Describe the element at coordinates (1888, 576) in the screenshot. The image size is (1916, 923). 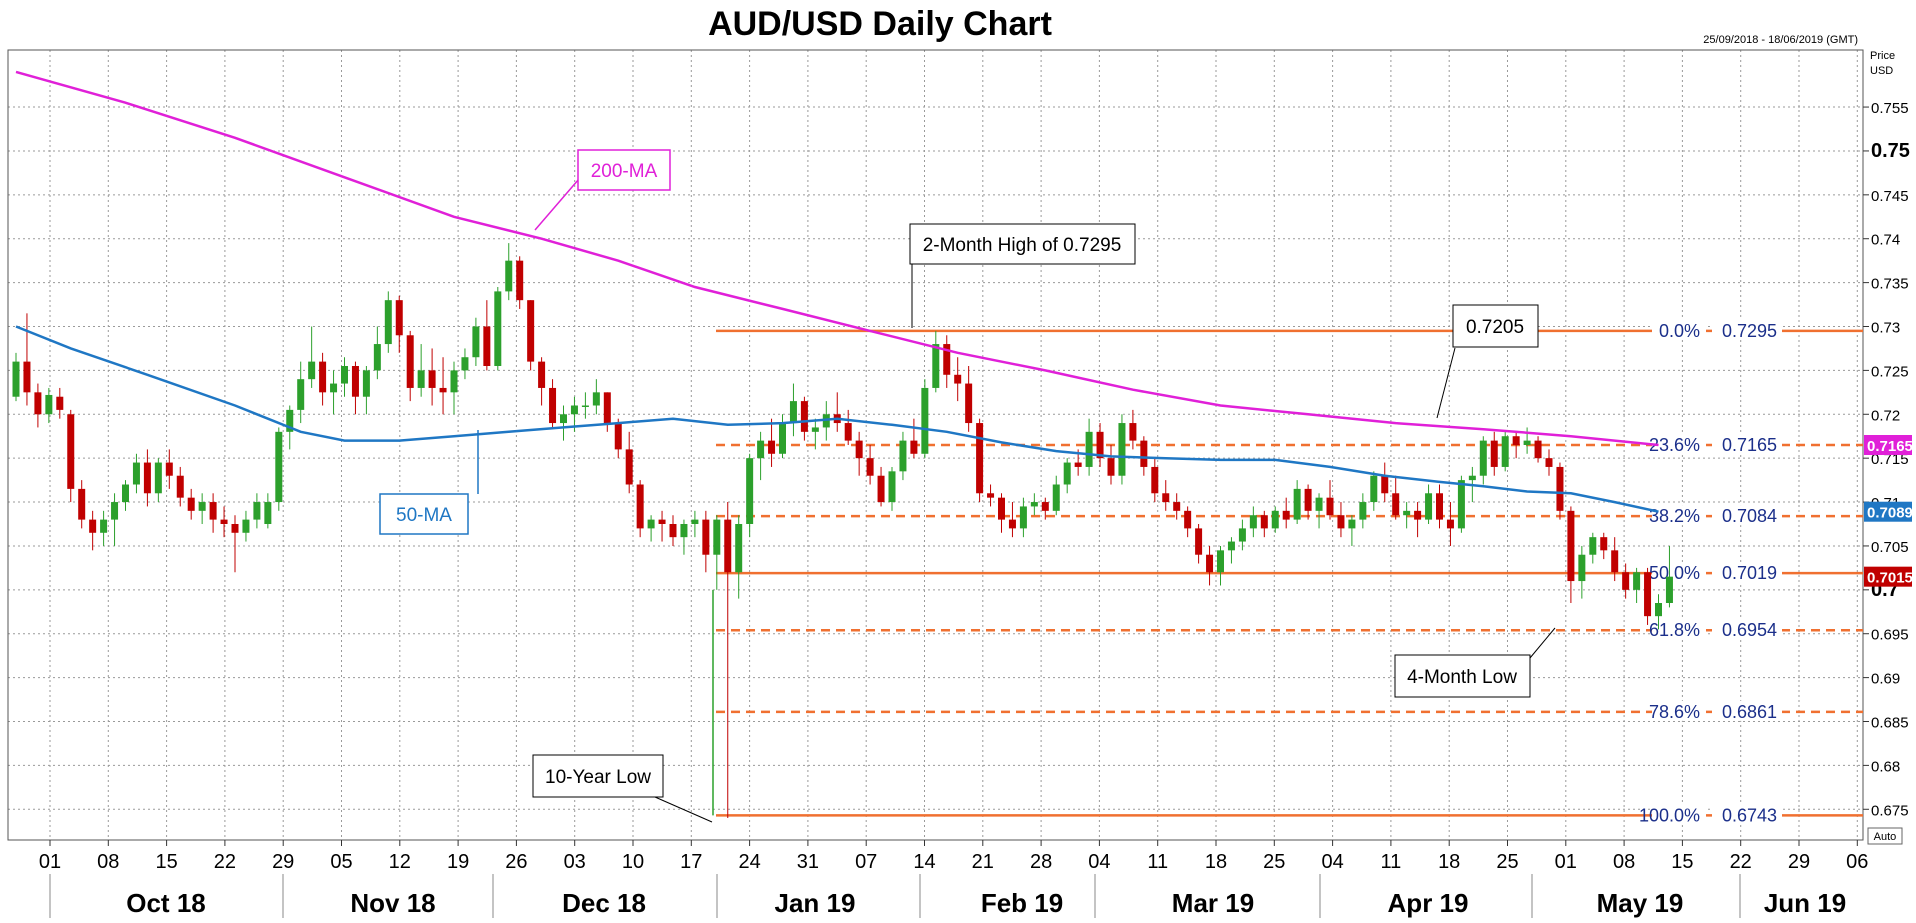
I see `price-tag` at that location.